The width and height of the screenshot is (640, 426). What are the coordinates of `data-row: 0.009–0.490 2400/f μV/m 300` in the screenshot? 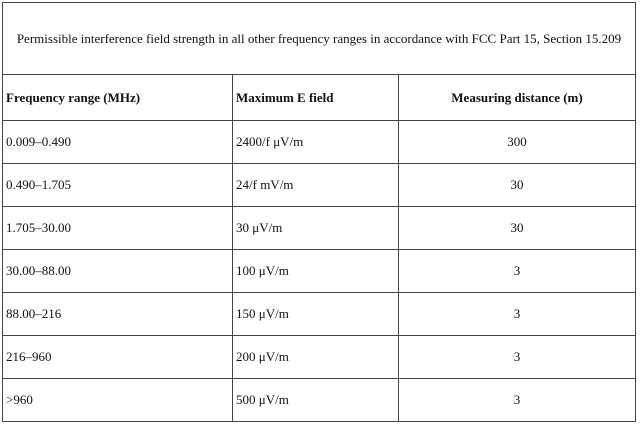 It's located at (319, 142).